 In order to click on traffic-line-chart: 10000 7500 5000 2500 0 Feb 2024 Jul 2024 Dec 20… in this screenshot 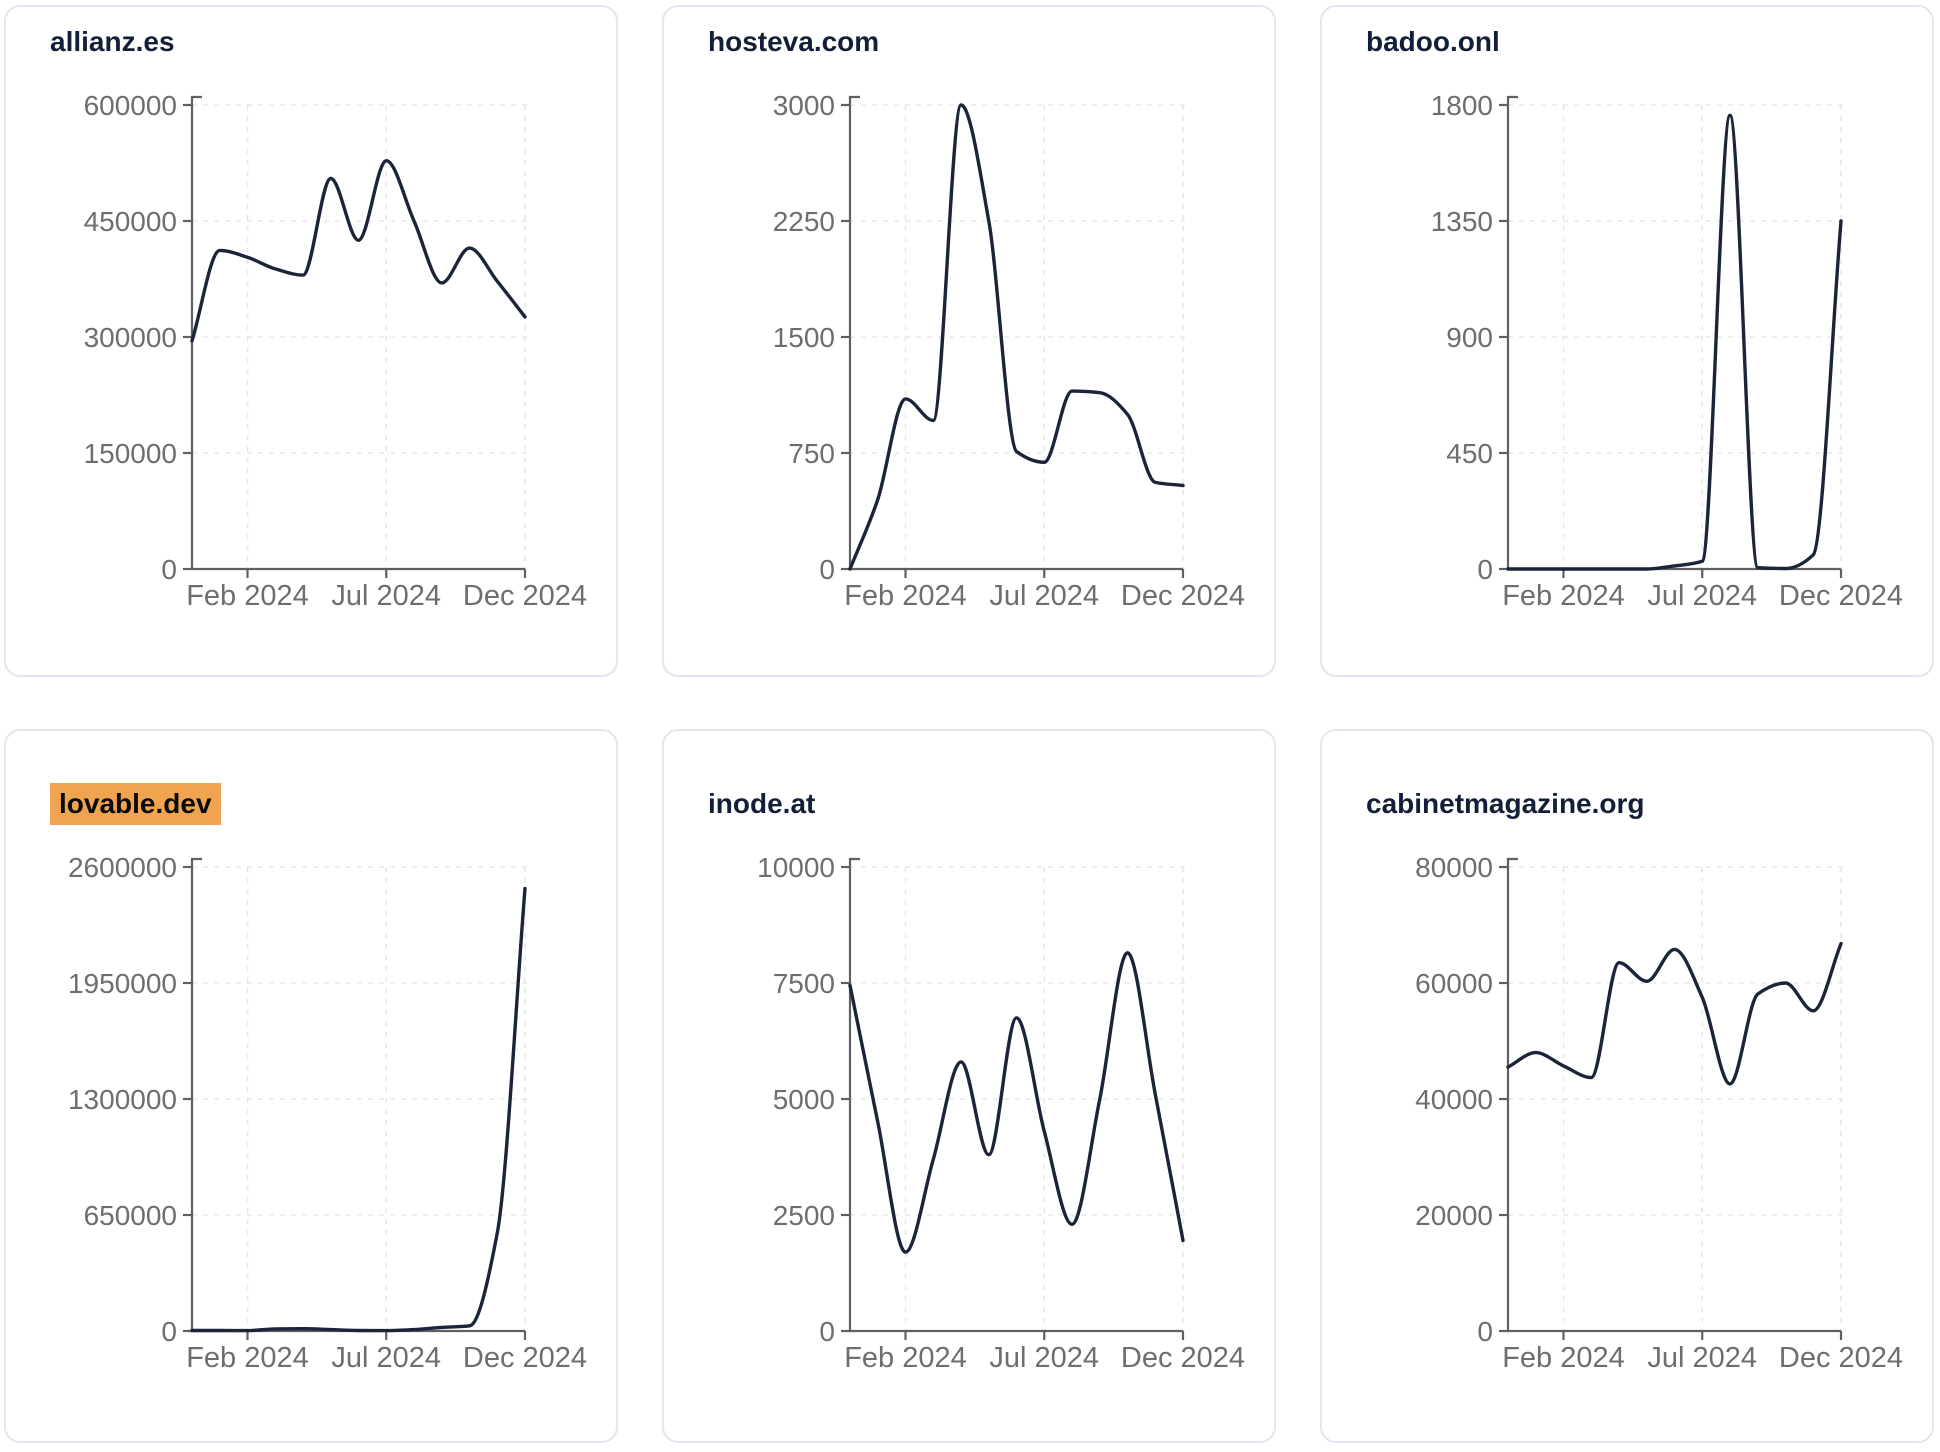, I will do `click(1001, 1113)`.